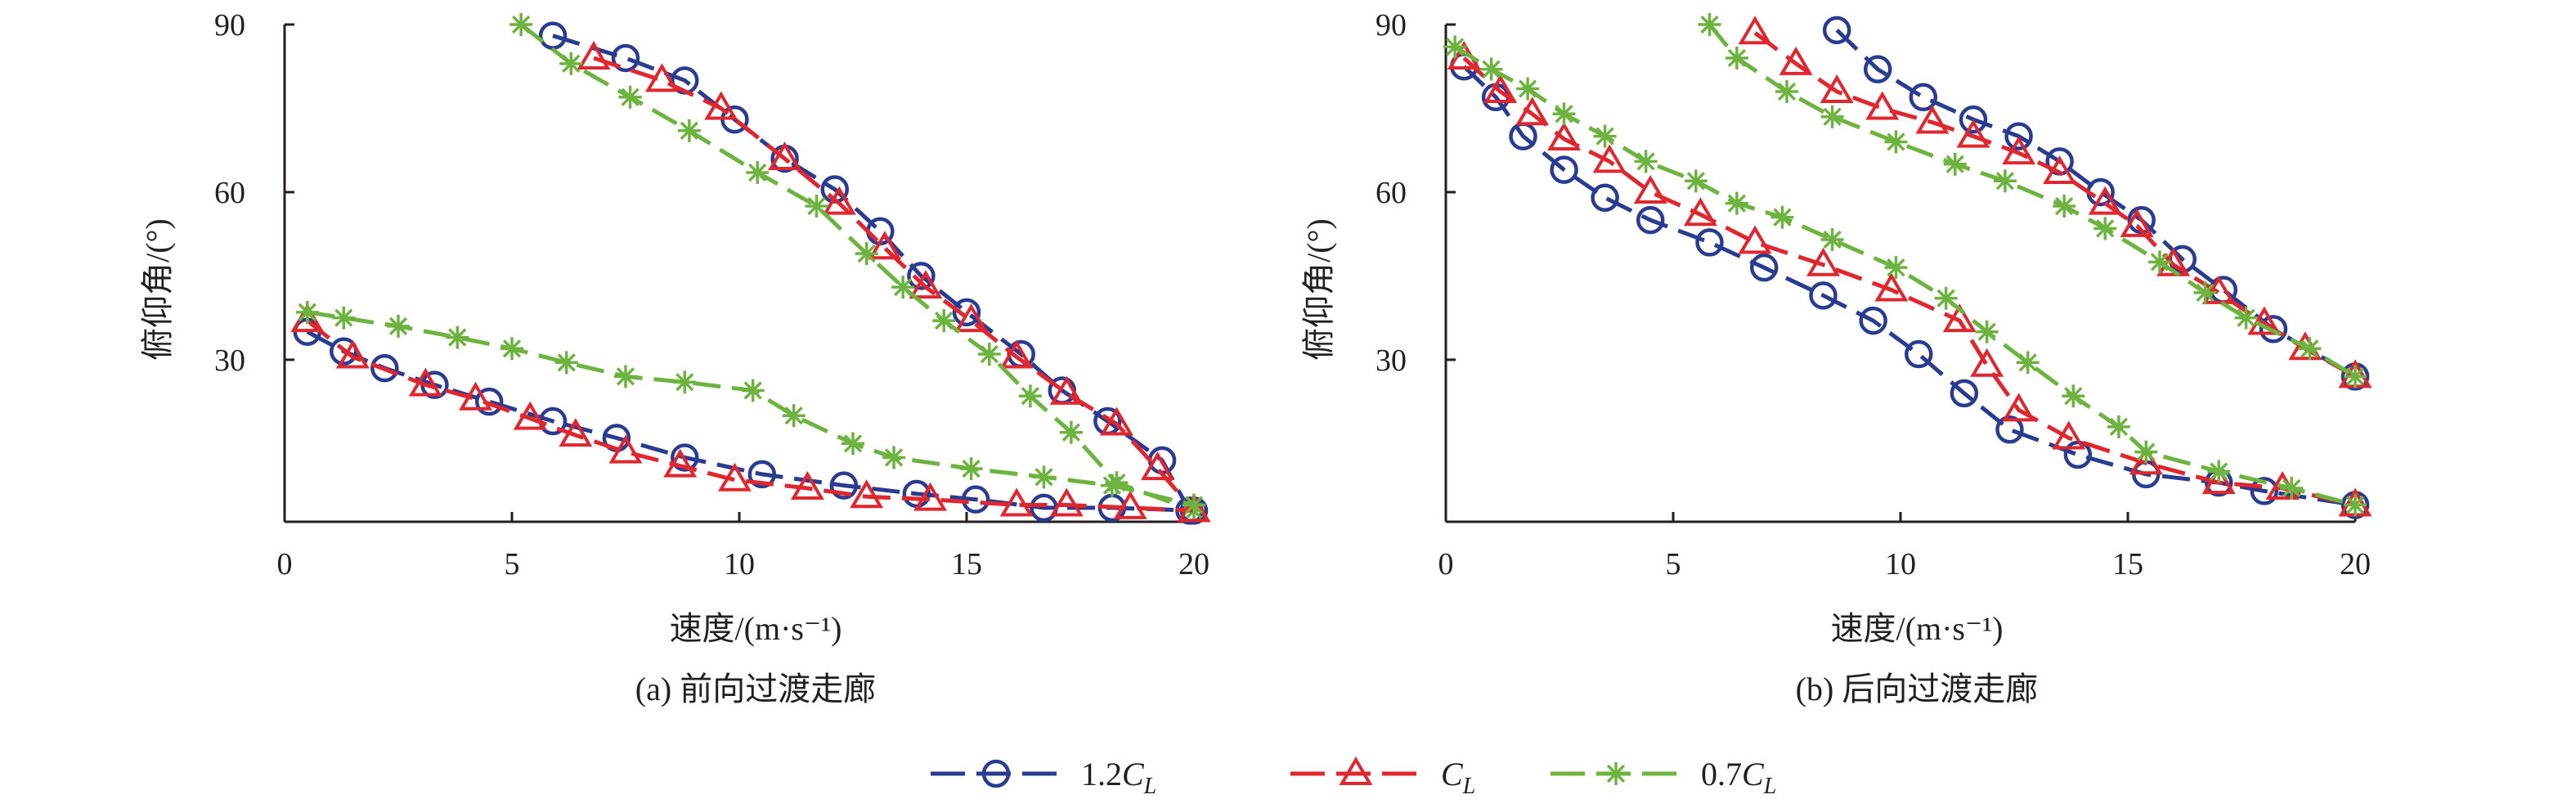 This screenshot has height=808, width=2576. Describe the element at coordinates (230, 193) in the screenshot. I see `y-tick-label: 60` at that location.